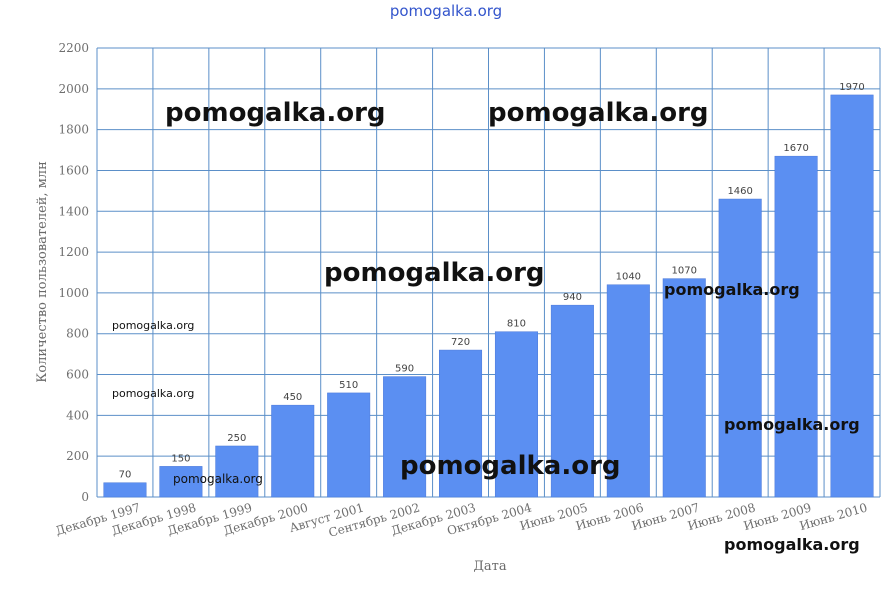 Image resolution: width=892 pixels, height=589 pixels. Describe the element at coordinates (404, 369) in the screenshot. I see `data-label: 590` at that location.